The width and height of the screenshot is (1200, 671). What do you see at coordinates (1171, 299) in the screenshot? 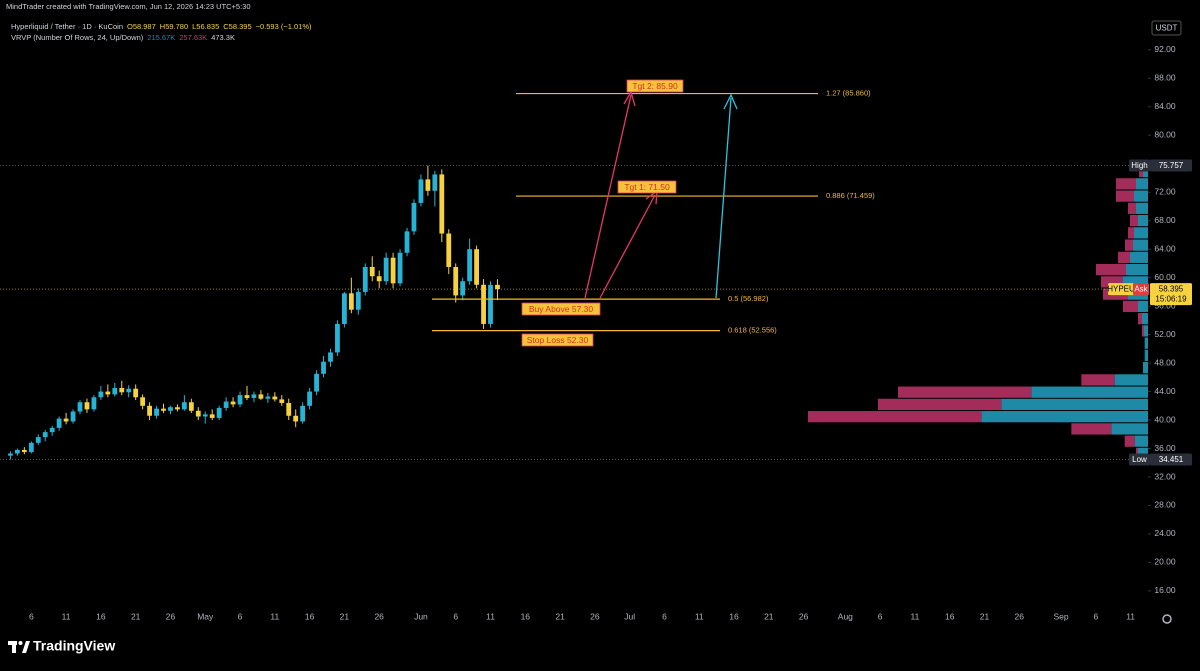
I see `countdown: 15:06:19` at bounding box center [1171, 299].